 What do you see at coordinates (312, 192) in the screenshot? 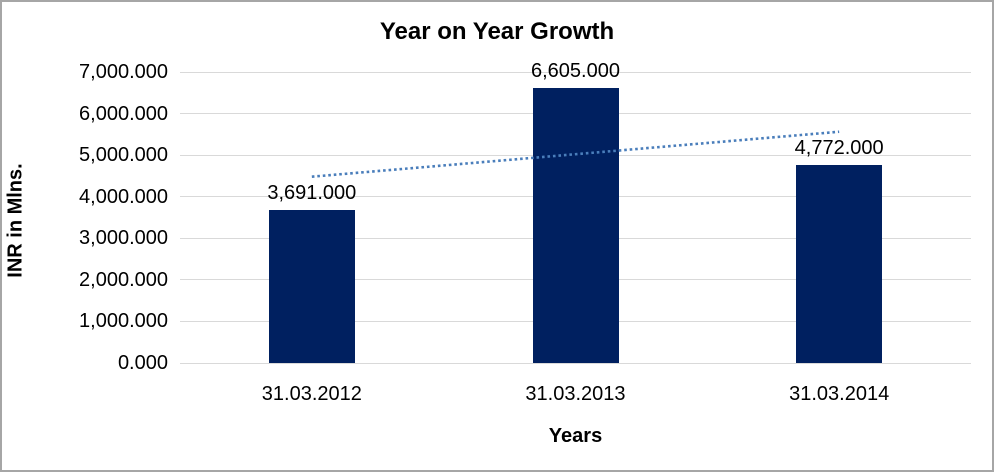
I see `bar-data-label: 3,691.000` at bounding box center [312, 192].